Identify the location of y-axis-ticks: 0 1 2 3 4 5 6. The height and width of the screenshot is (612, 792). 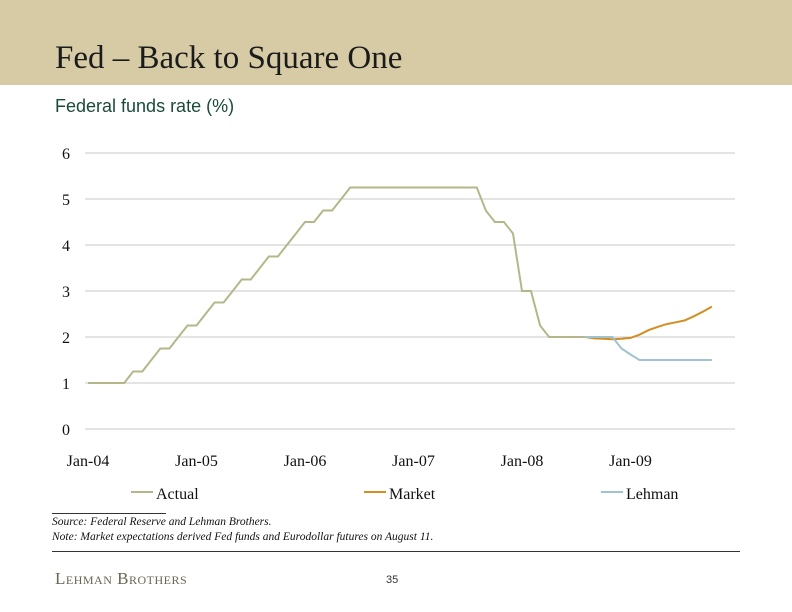
(66, 292).